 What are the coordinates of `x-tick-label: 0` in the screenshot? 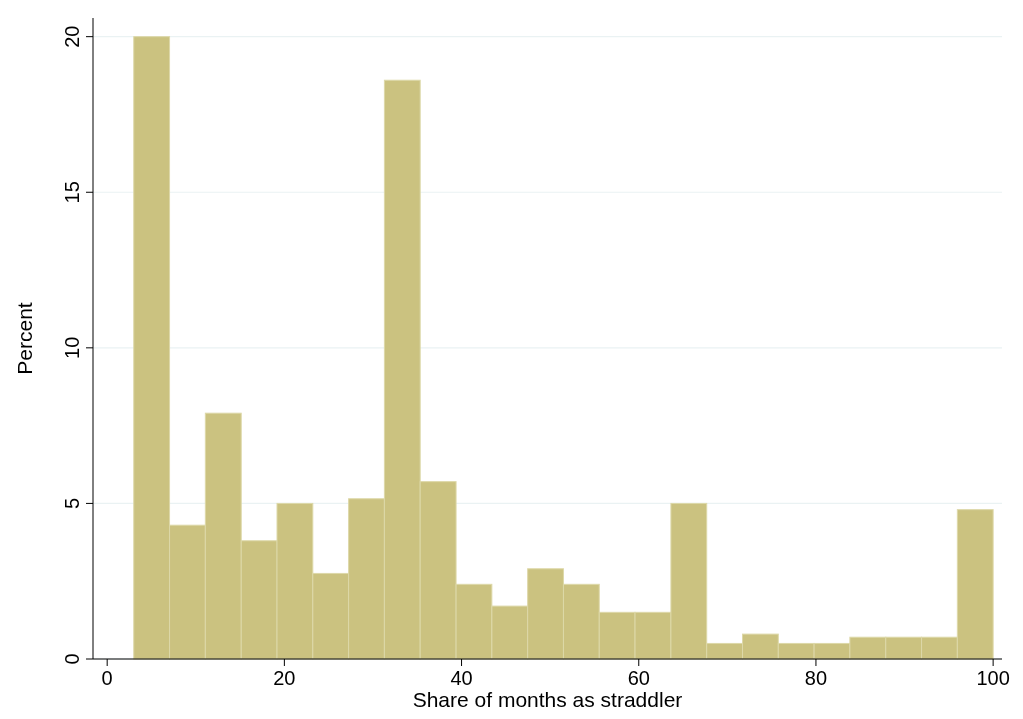 It's located at (107, 678).